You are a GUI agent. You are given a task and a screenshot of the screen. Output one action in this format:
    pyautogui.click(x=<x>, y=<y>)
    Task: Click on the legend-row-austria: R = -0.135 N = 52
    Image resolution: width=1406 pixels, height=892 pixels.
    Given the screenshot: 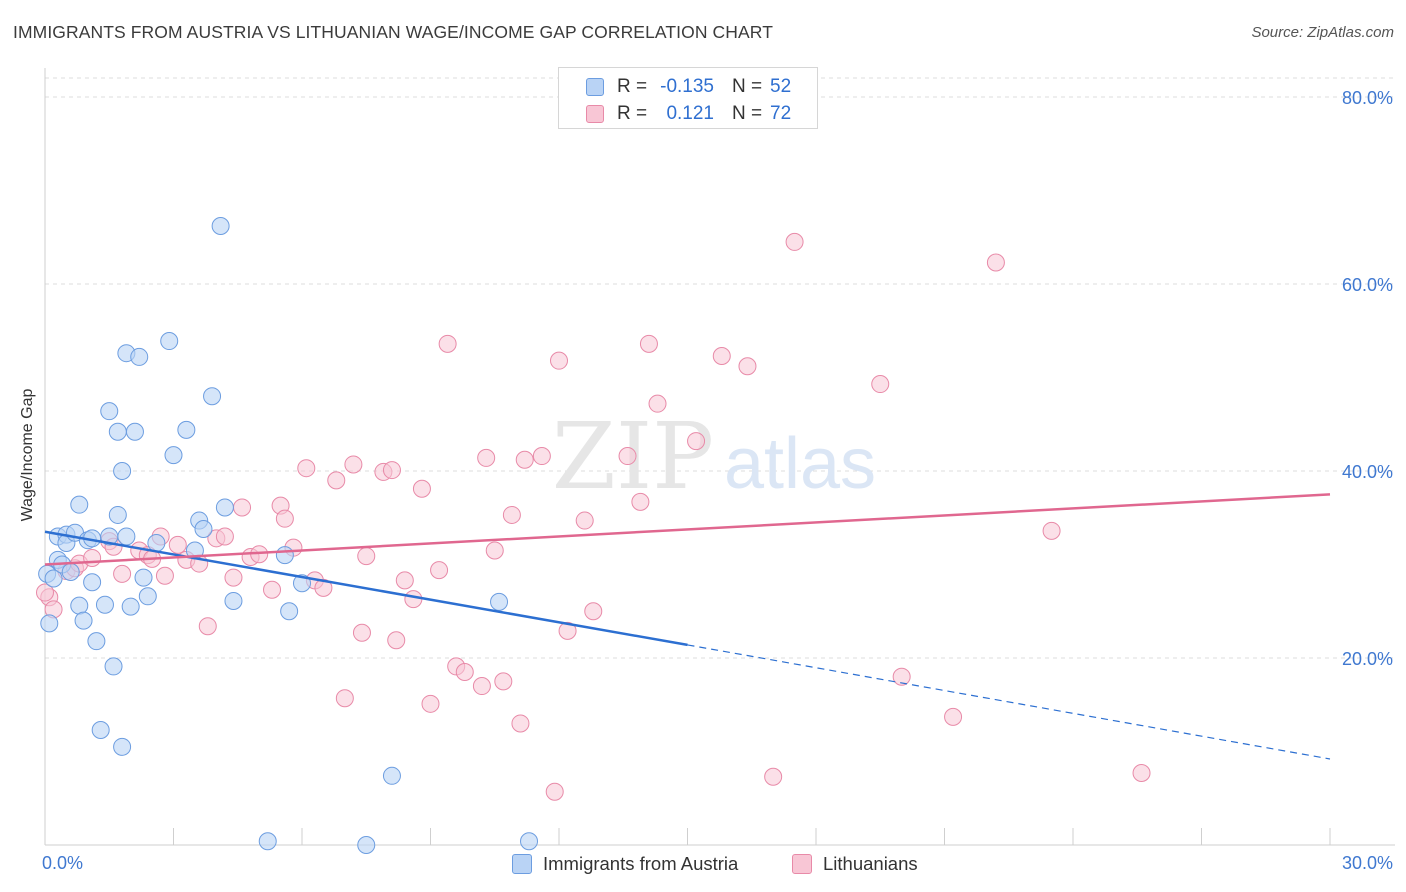 What is the action you would take?
    pyautogui.click(x=688, y=87)
    